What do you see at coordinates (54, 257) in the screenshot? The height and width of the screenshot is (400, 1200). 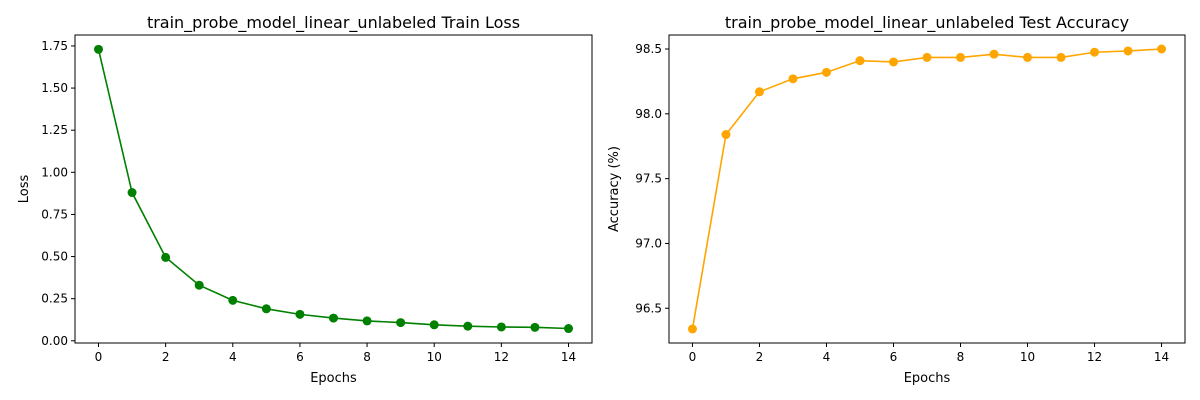 I see `y-tick-label: 0.50` at bounding box center [54, 257].